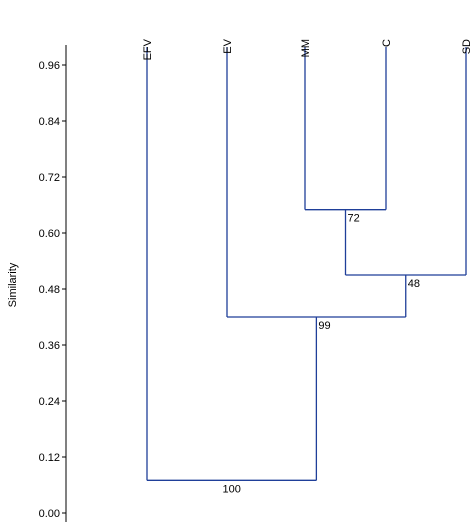 This screenshot has width=474, height=532. I want to click on leaf-label: EFV, so click(148, 49).